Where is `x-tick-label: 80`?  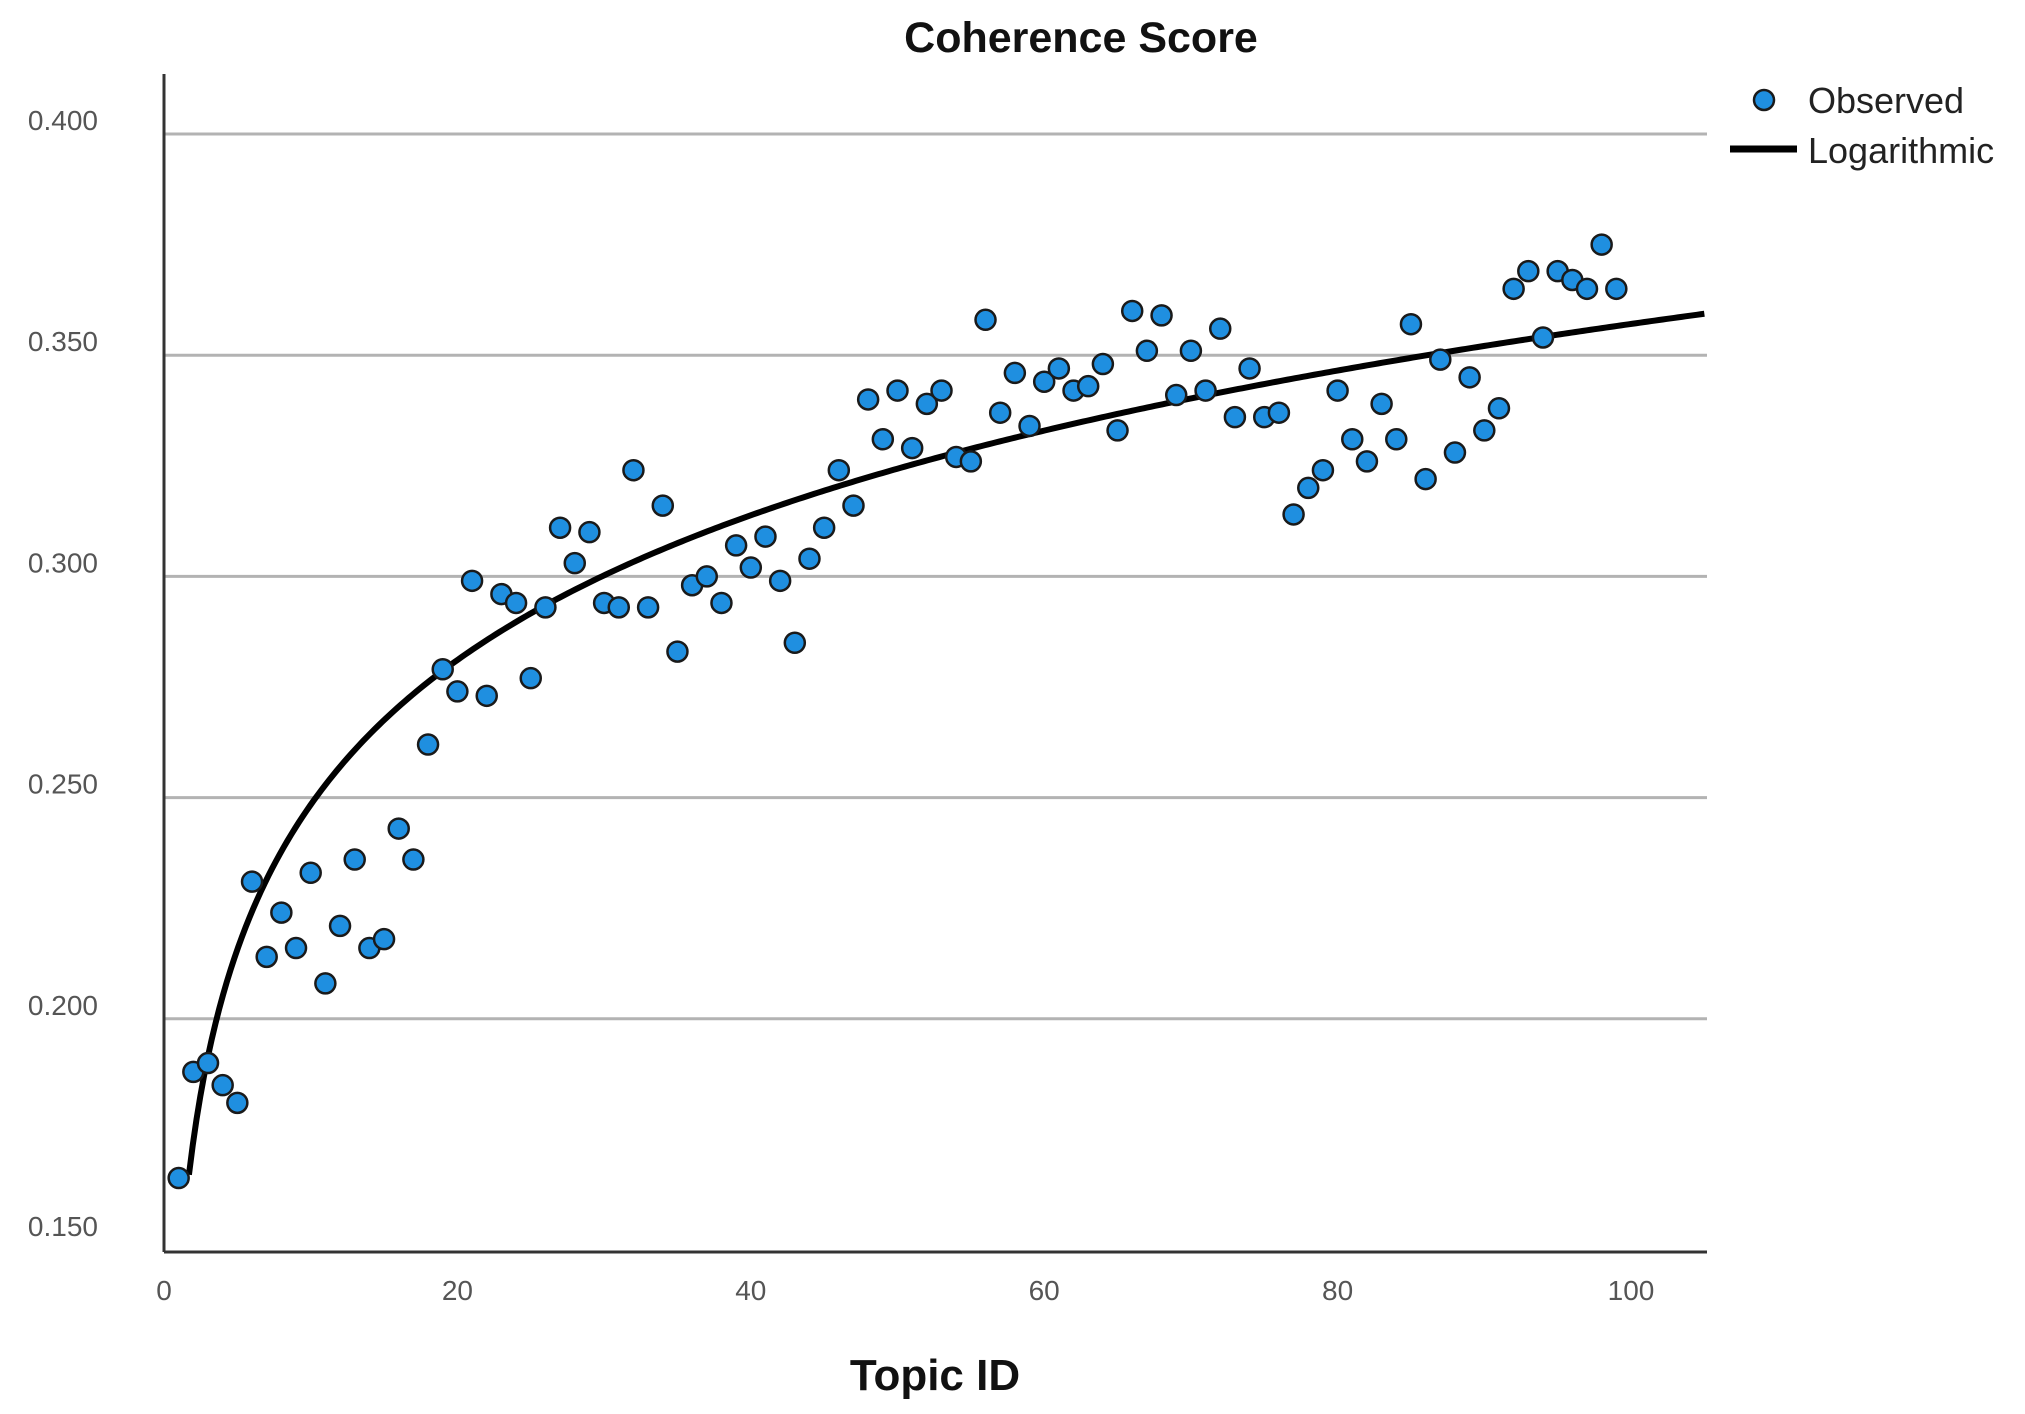 x-tick-label: 80 is located at coordinates (1337, 1290).